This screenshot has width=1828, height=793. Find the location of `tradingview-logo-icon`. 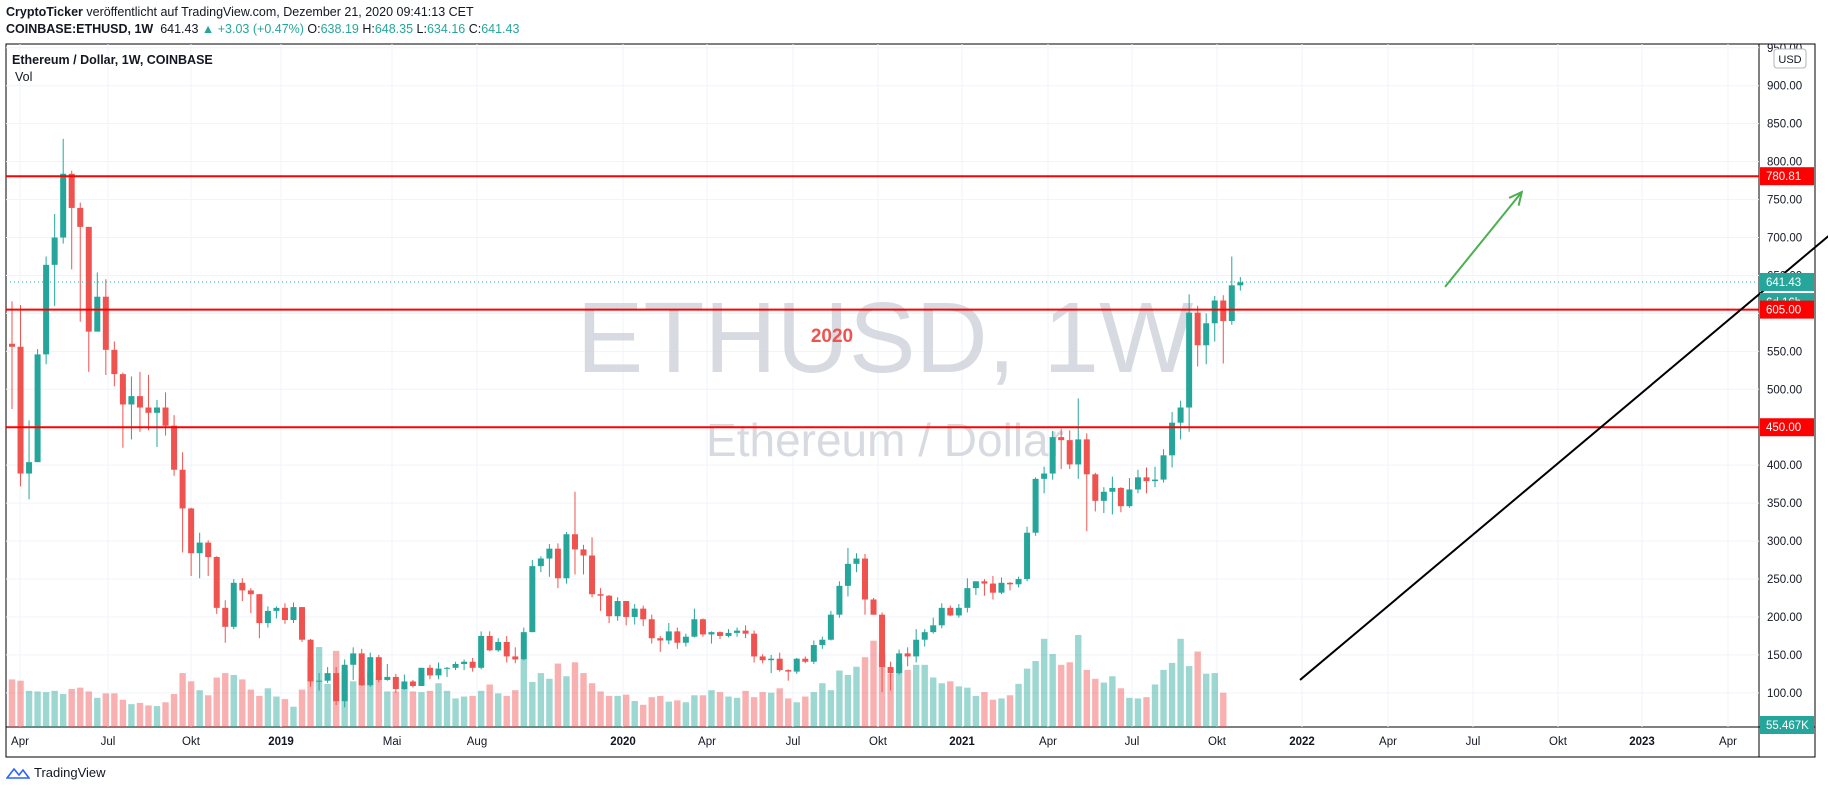

tradingview-logo-icon is located at coordinates (18, 773).